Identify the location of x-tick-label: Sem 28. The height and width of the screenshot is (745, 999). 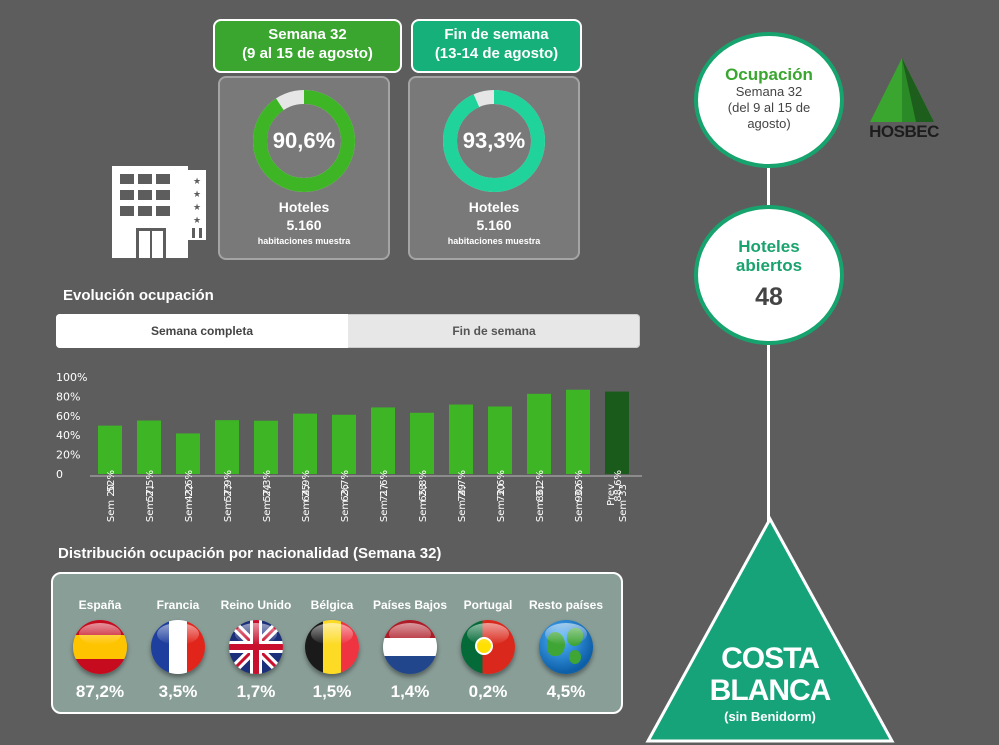
(423, 503).